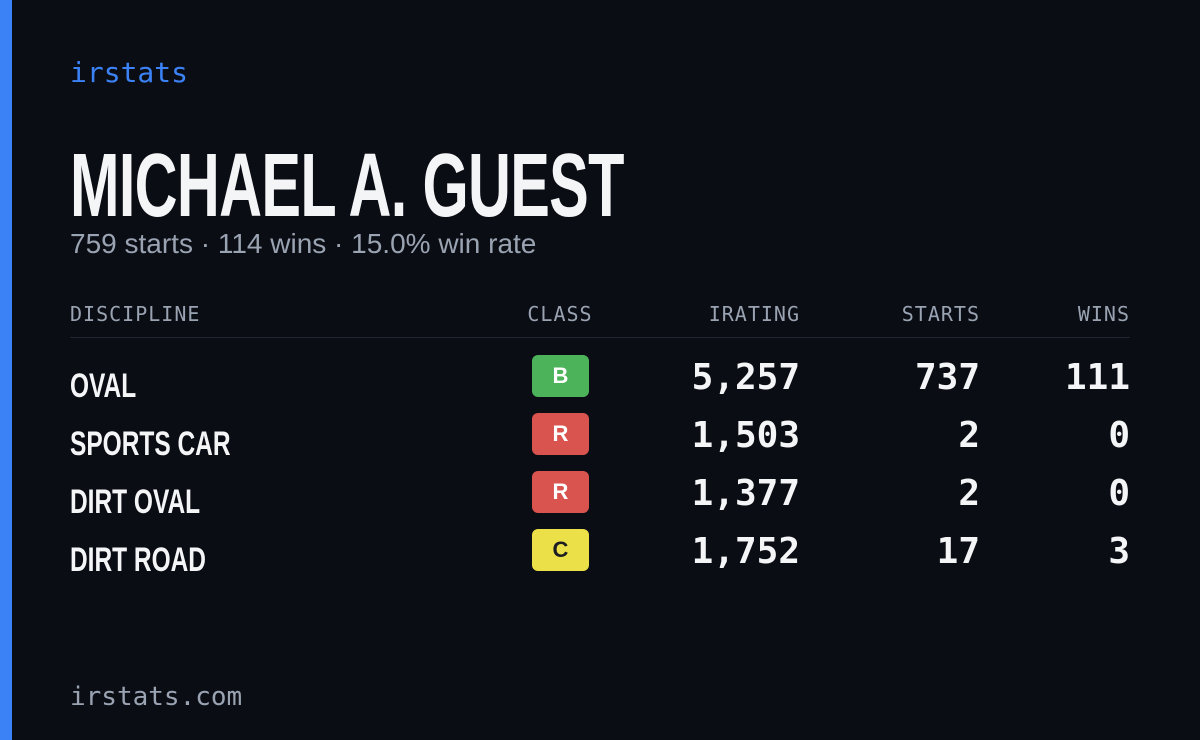  What do you see at coordinates (103, 386) in the screenshot?
I see `discipline-label: OVAL` at bounding box center [103, 386].